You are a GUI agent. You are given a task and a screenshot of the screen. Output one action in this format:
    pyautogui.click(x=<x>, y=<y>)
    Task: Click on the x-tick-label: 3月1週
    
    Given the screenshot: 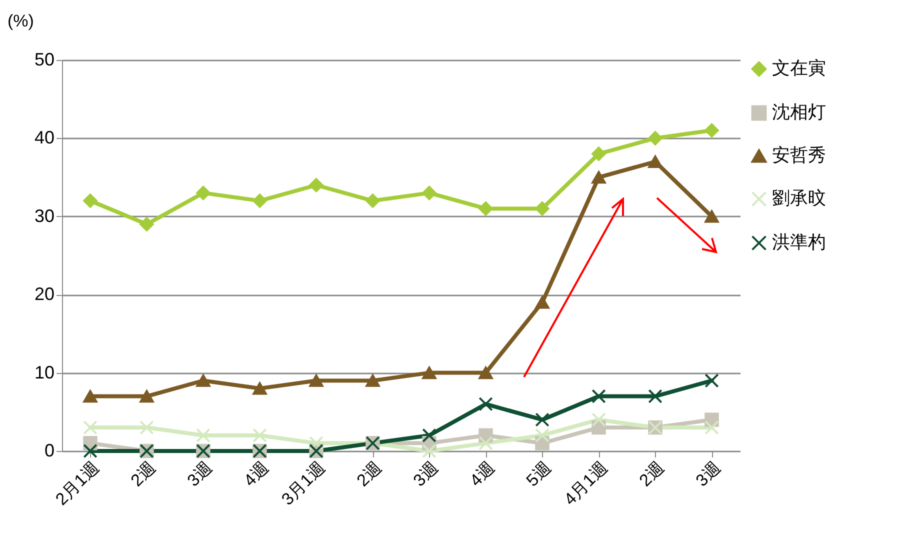 What is the action you would take?
    pyautogui.click(x=303, y=483)
    